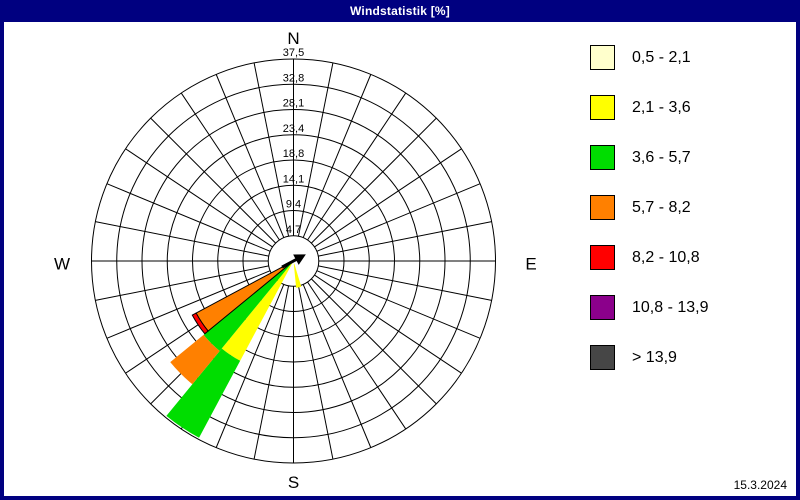 The image size is (800, 500). Describe the element at coordinates (654, 357) in the screenshot. I see `legend-label: > 13,9` at that location.